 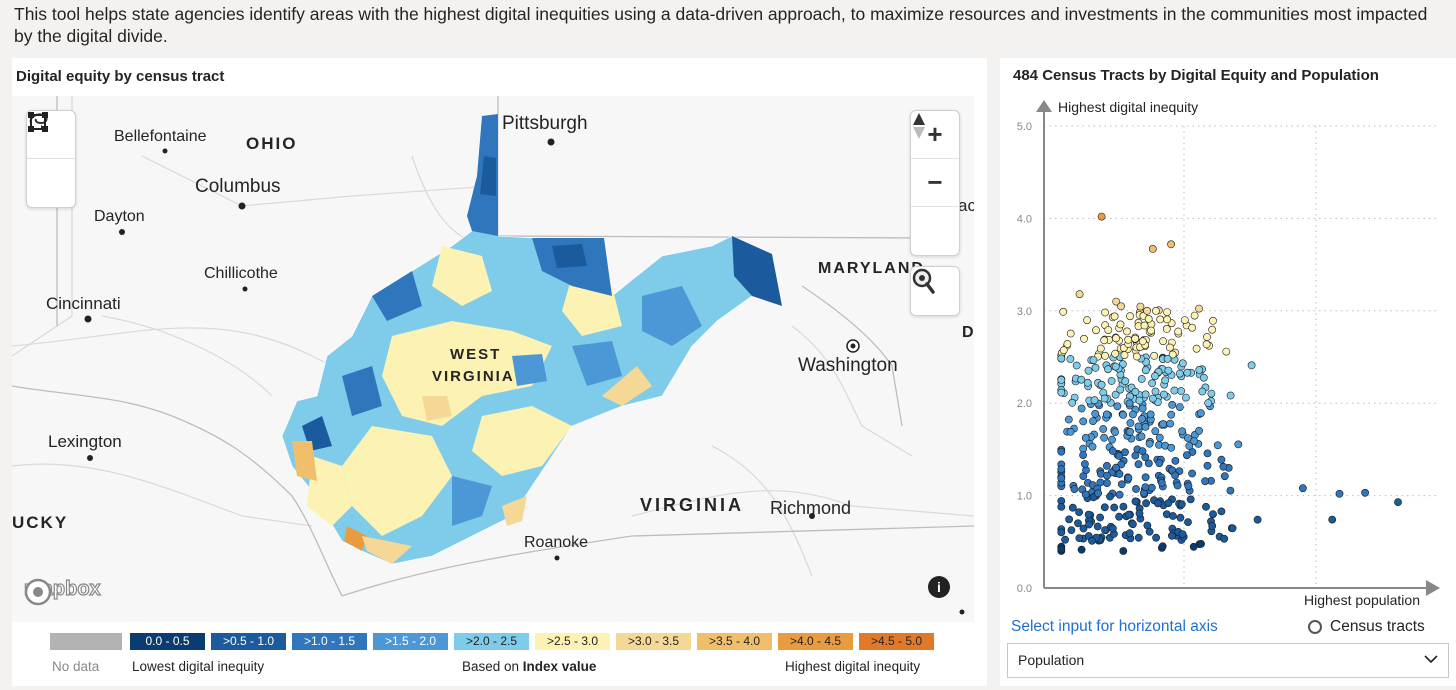 What do you see at coordinates (734, 641) in the screenshot?
I see `legend-bin-7: >3.5 - 4.0` at bounding box center [734, 641].